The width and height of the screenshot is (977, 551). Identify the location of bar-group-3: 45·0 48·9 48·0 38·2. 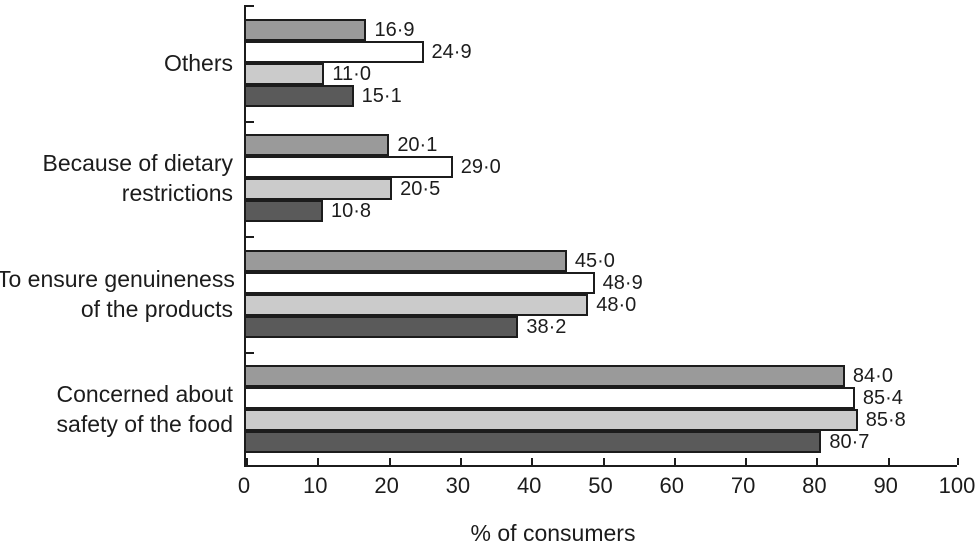
(601, 293).